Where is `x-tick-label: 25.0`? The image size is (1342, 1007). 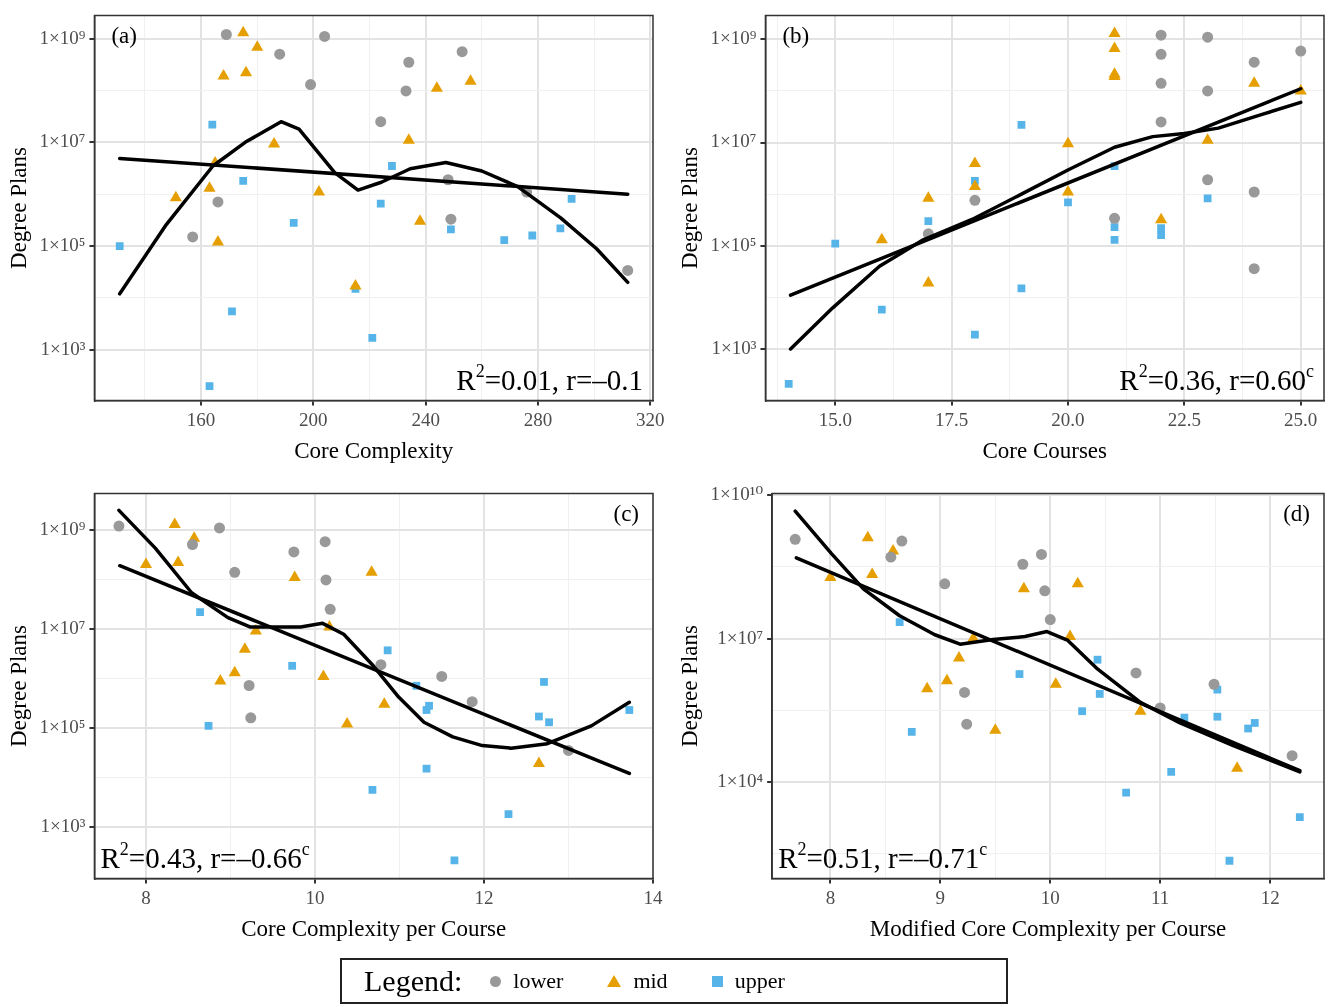 x-tick-label: 25.0 is located at coordinates (1301, 419).